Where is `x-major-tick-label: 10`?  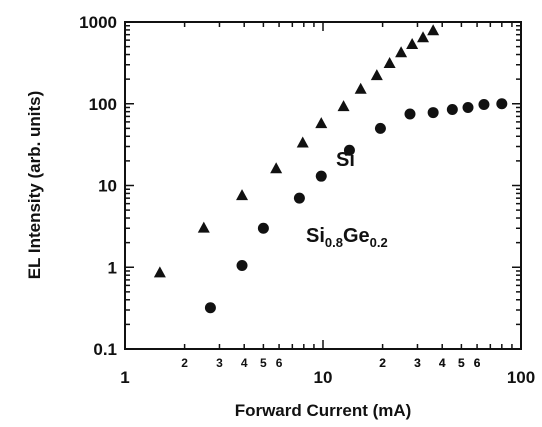 x-major-tick-label: 10 is located at coordinates (323, 377).